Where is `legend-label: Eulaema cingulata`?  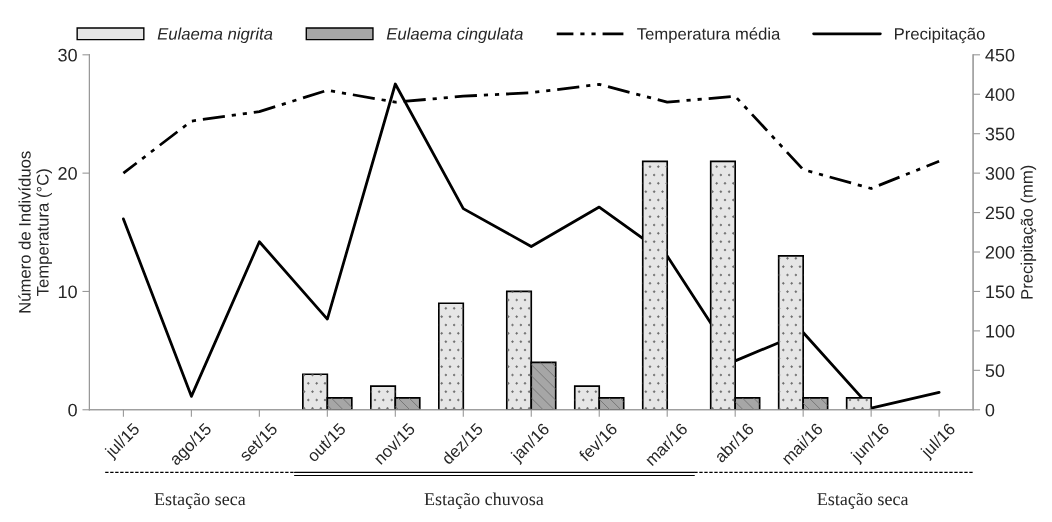
legend-label: Eulaema cingulata is located at coordinates (454, 35).